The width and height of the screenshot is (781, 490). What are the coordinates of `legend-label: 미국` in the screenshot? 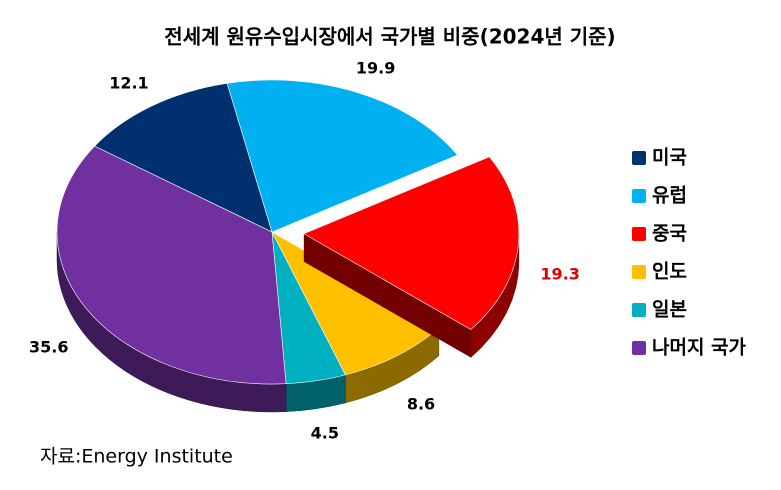 It's located at (669, 158).